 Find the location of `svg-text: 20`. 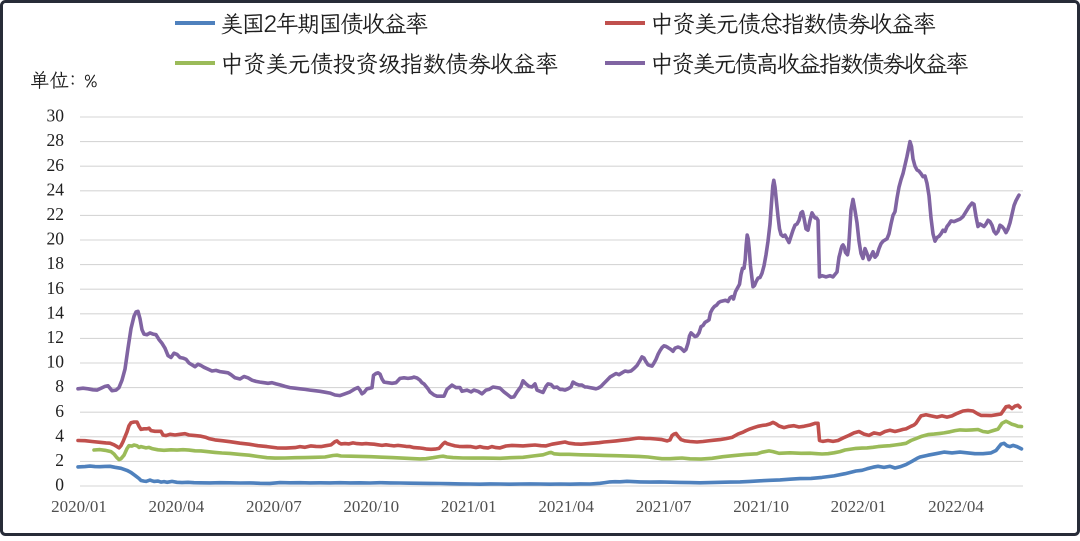

svg-text: 20 is located at coordinates (56, 239).